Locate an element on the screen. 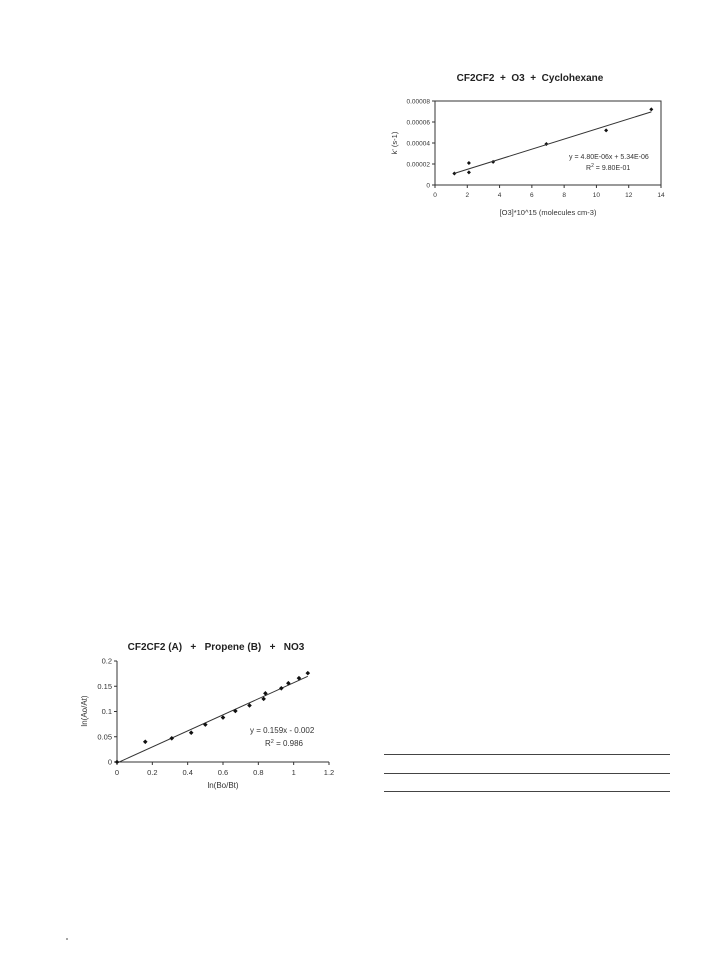 The image size is (720, 957). trendline-r2: R2 = 9.80E-01 is located at coordinates (608, 167).